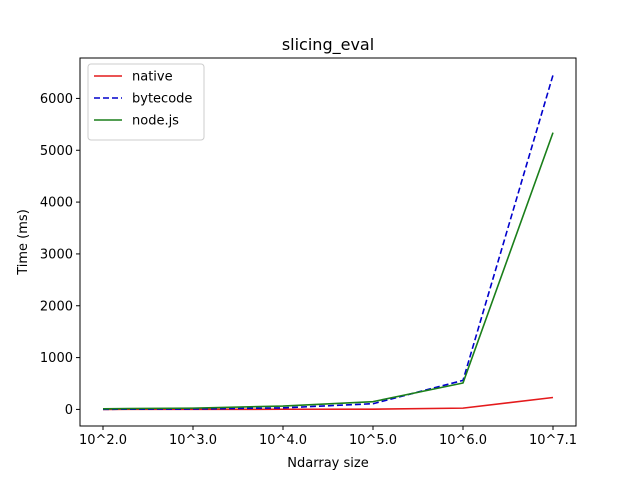 The width and height of the screenshot is (640, 480). What do you see at coordinates (283, 440) in the screenshot?
I see `x-tick-label: 10^4.0` at bounding box center [283, 440].